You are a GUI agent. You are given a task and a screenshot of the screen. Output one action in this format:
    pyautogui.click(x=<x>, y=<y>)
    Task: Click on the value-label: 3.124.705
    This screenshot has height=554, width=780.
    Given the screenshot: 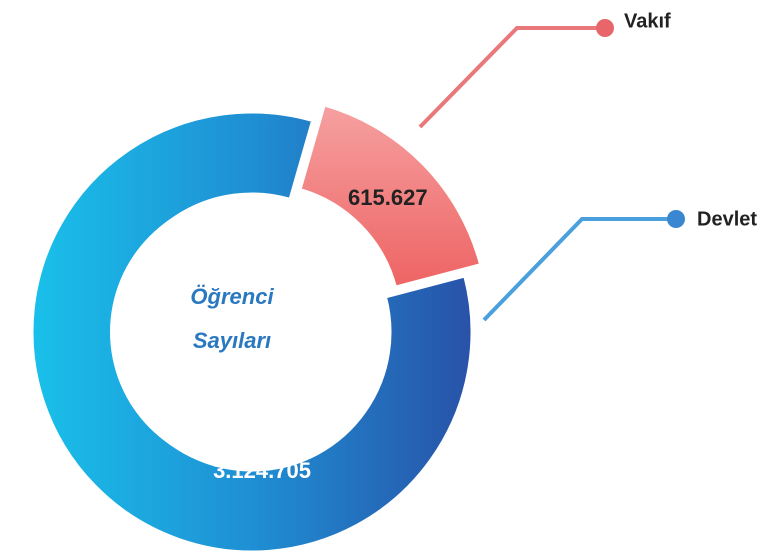 What is the action you would take?
    pyautogui.click(x=262, y=470)
    